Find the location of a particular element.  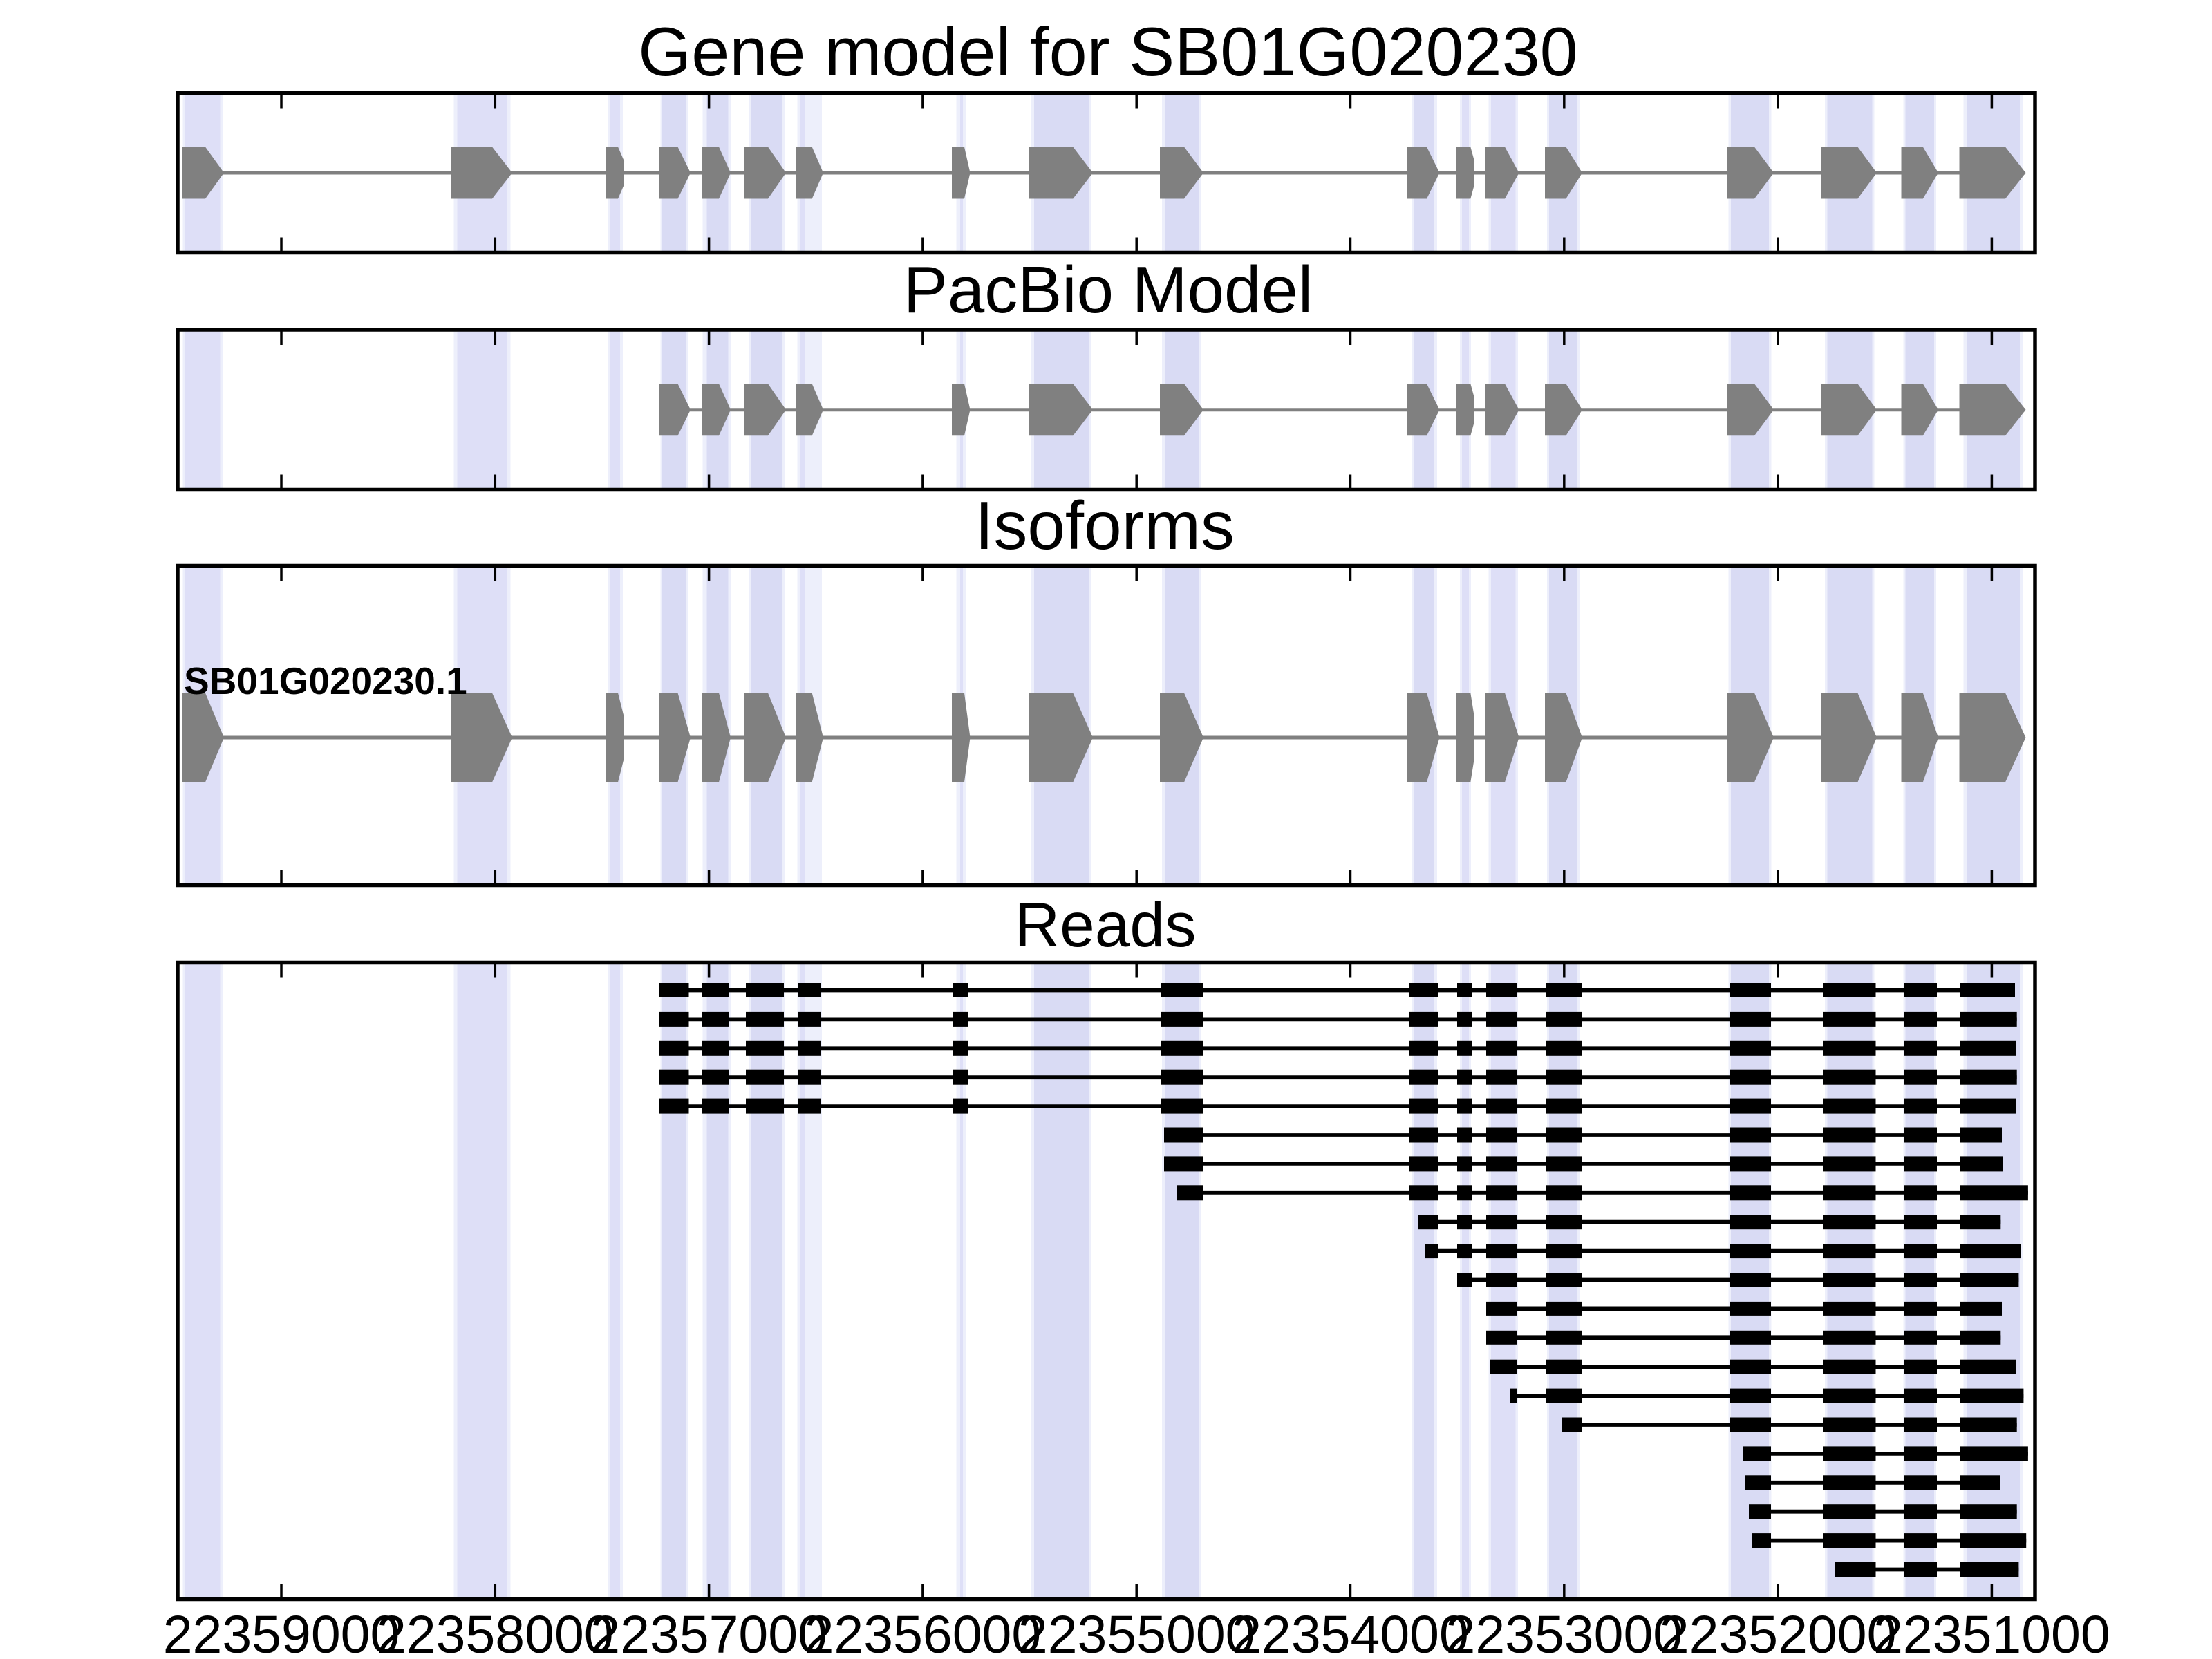

svg-text: 22353000 is located at coordinates (1564, 1632).